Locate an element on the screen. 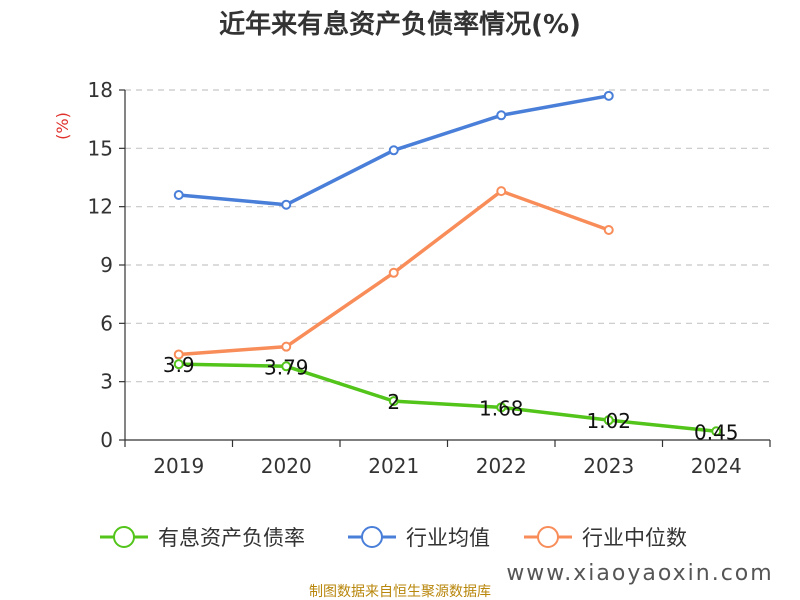 This screenshot has height=600, width=800. y-tick-label: 15 is located at coordinates (100, 148).